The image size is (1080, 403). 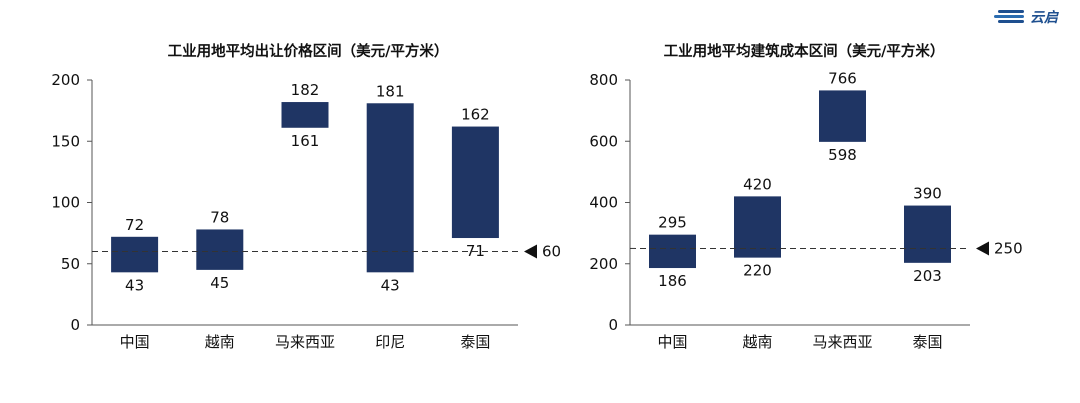 What do you see at coordinates (70, 264) in the screenshot?
I see `y-tick-label: 50` at bounding box center [70, 264].